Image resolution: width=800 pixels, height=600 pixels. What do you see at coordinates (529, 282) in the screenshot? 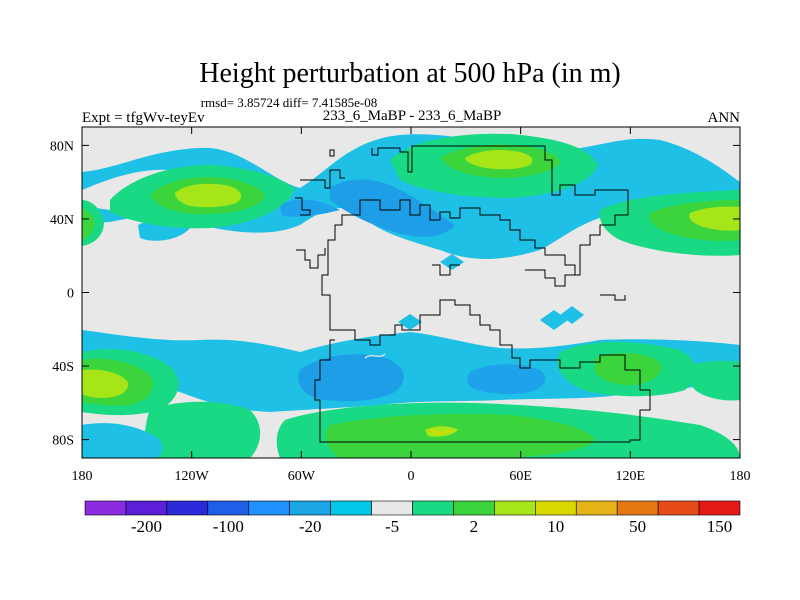
I see `coast-outline-east` at bounding box center [529, 282].